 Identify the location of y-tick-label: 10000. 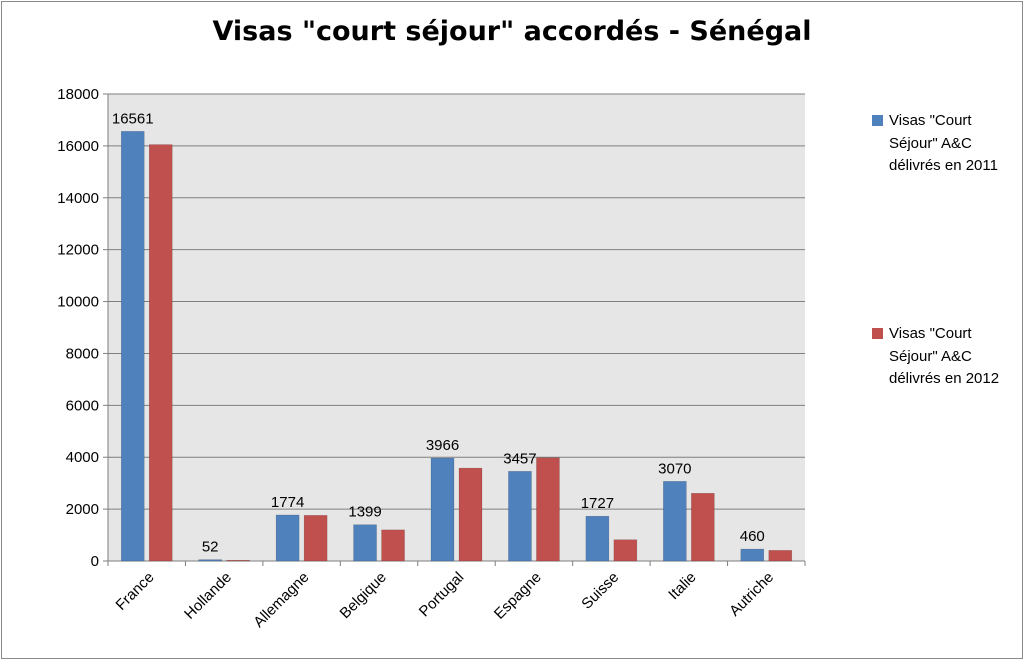
(78, 302).